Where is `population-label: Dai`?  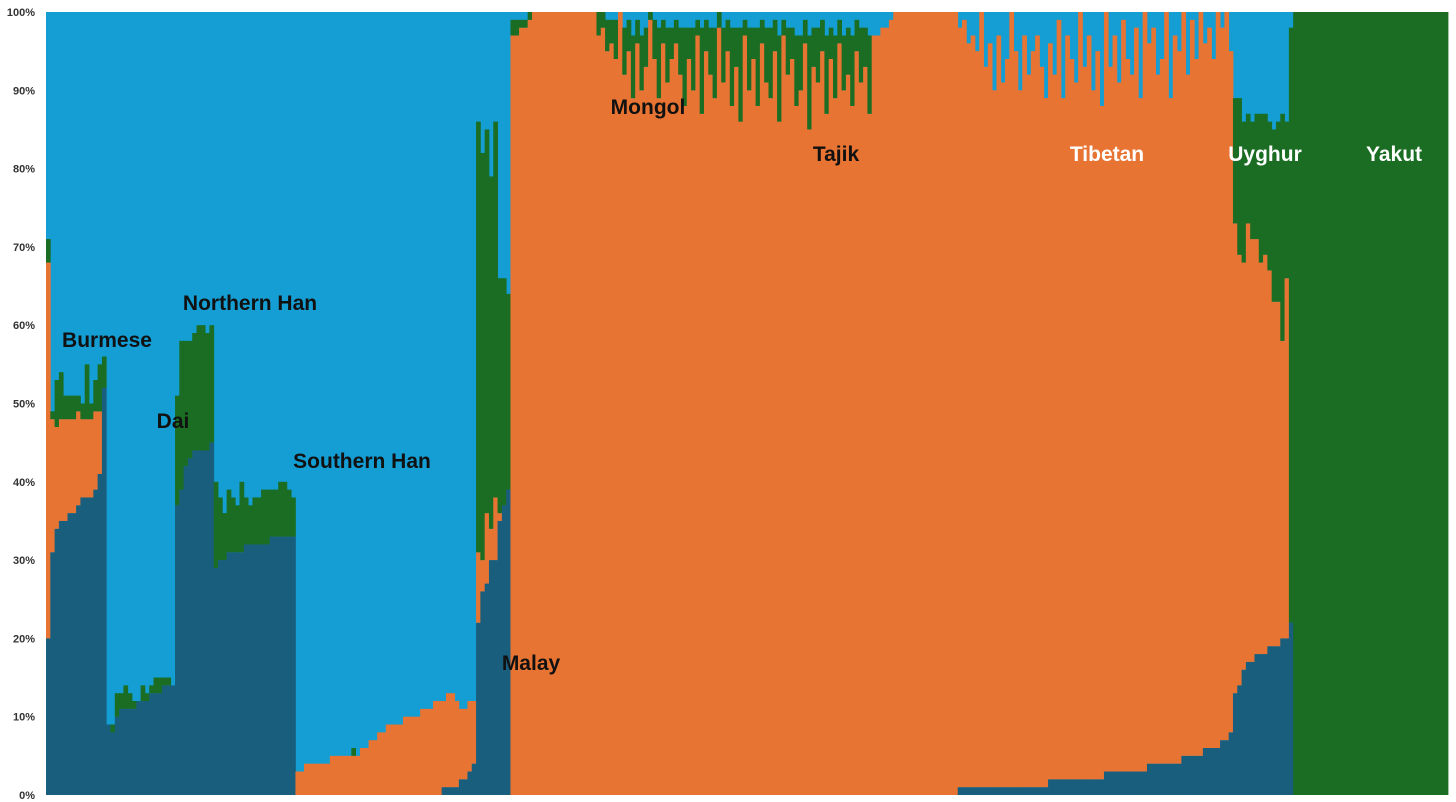
population-label: Dai is located at coordinates (173, 421).